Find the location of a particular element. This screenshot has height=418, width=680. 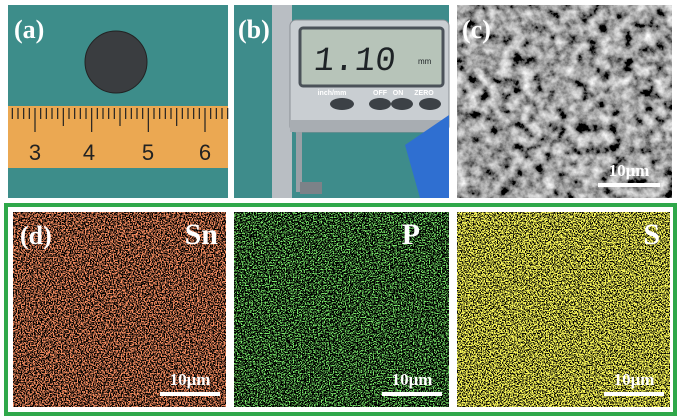

ruler-ticks is located at coordinates (120, 120).